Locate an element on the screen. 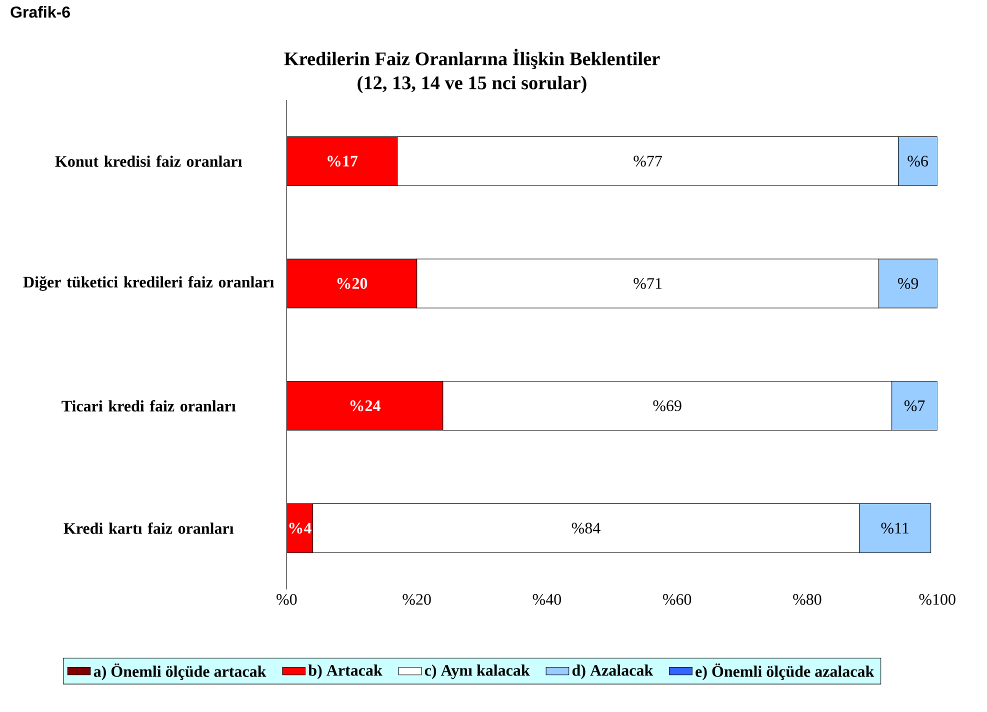  x-tick-label: %20 is located at coordinates (416, 599).